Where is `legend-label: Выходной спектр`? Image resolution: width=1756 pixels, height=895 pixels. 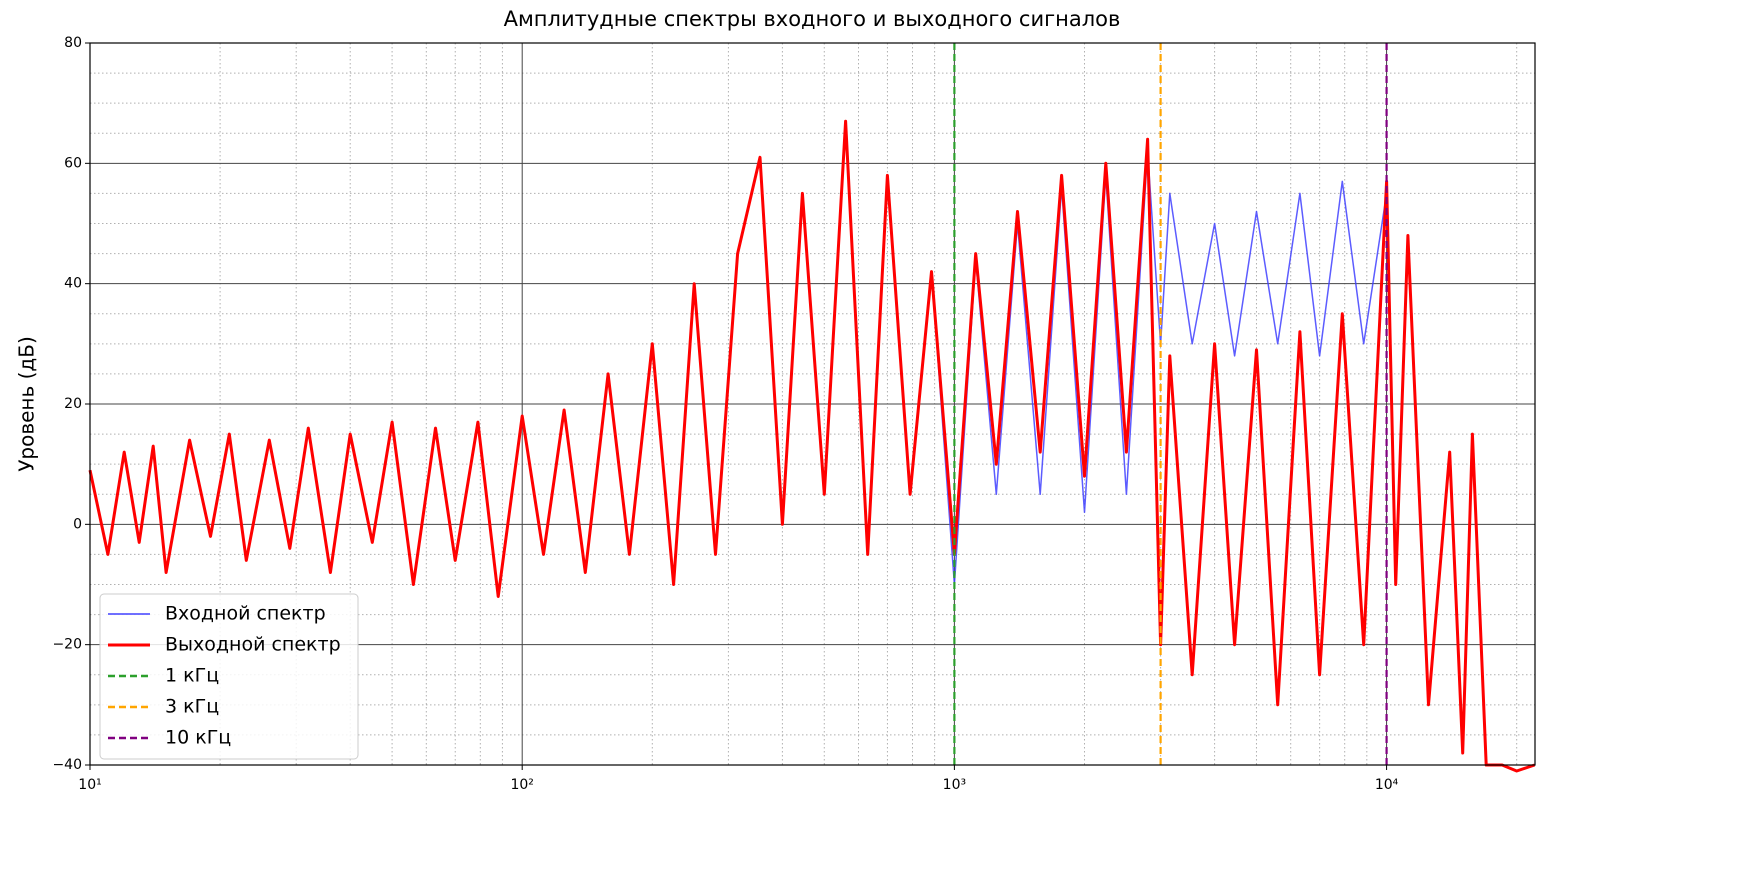 legend-label: Выходной спектр is located at coordinates (253, 645).